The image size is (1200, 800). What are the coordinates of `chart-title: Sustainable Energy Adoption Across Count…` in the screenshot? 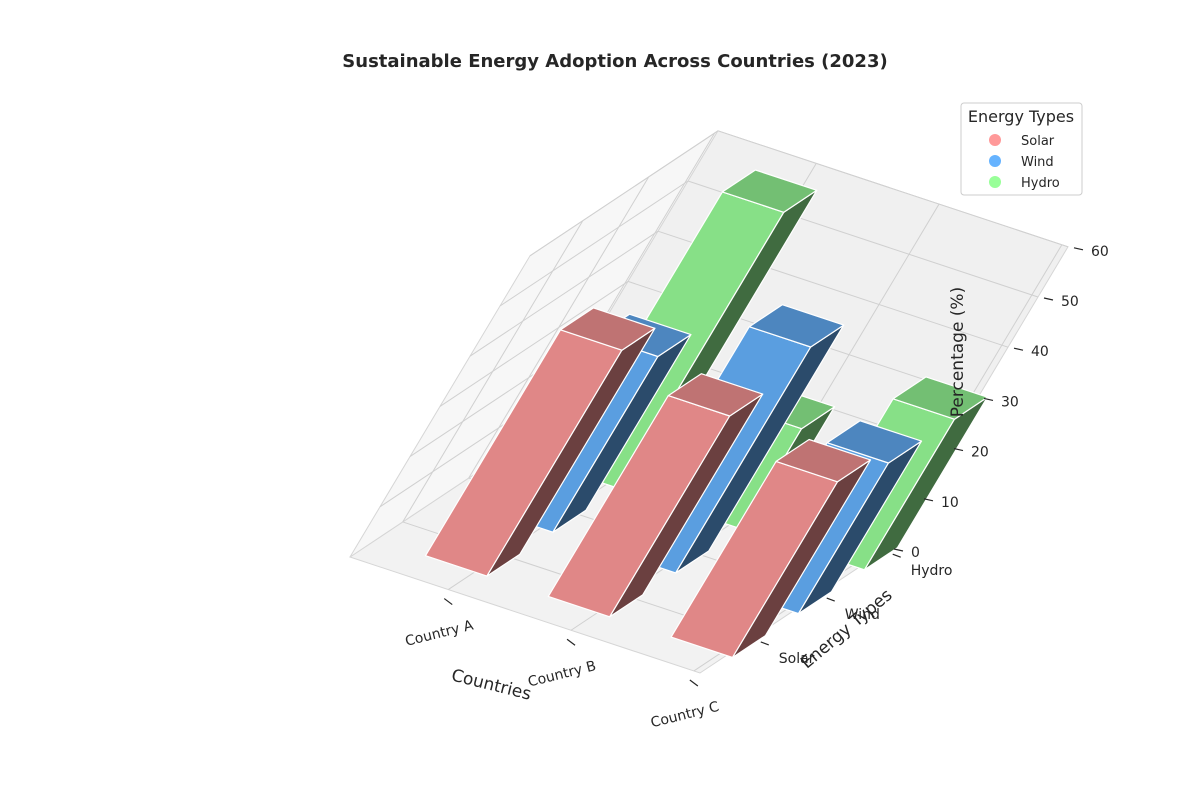 It's located at (614, 61).